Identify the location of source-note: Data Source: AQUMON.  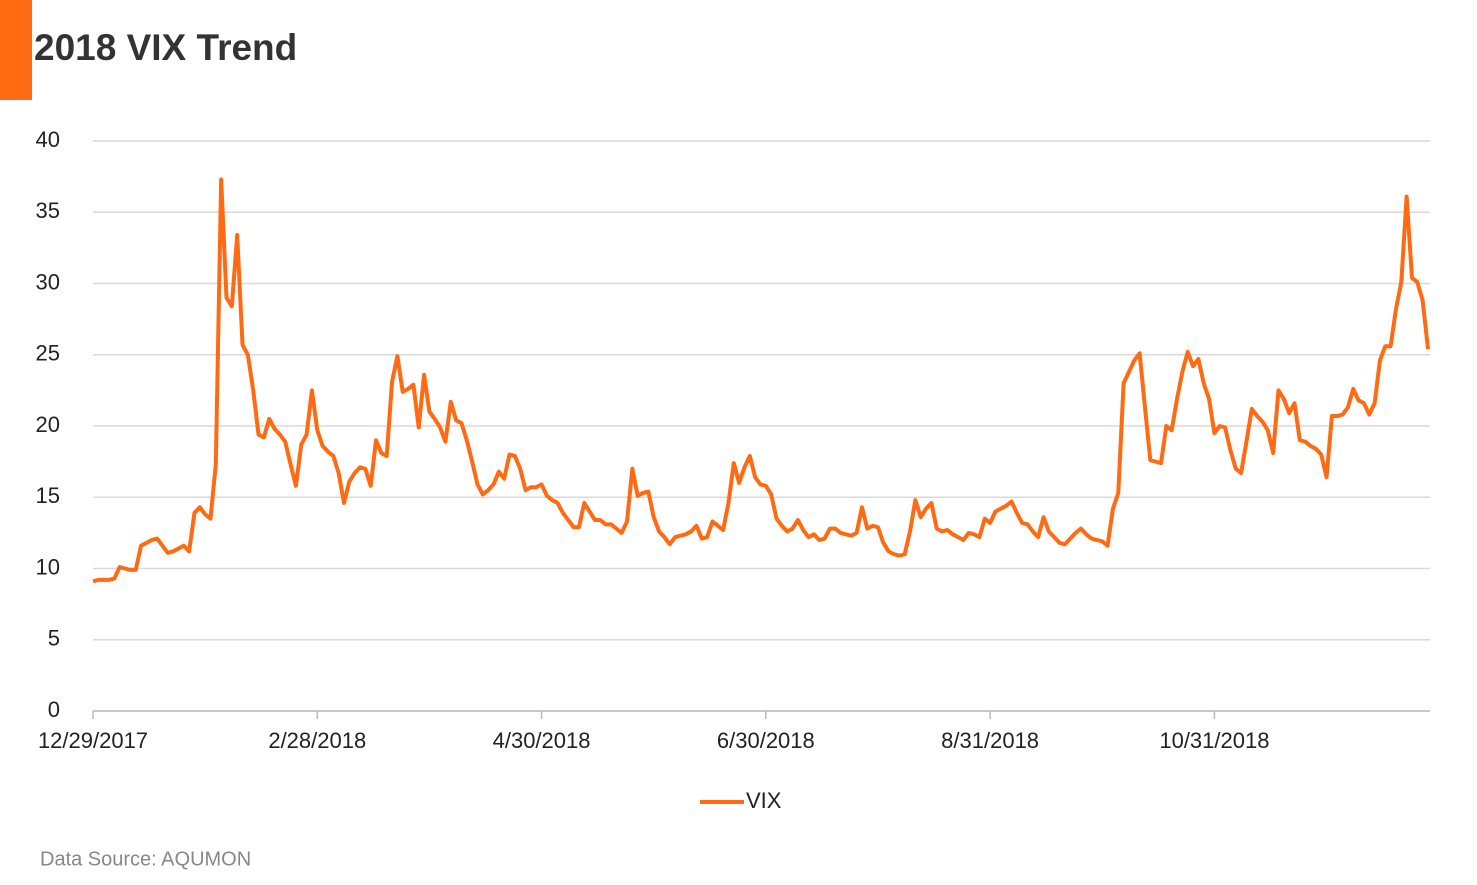
(145, 859).